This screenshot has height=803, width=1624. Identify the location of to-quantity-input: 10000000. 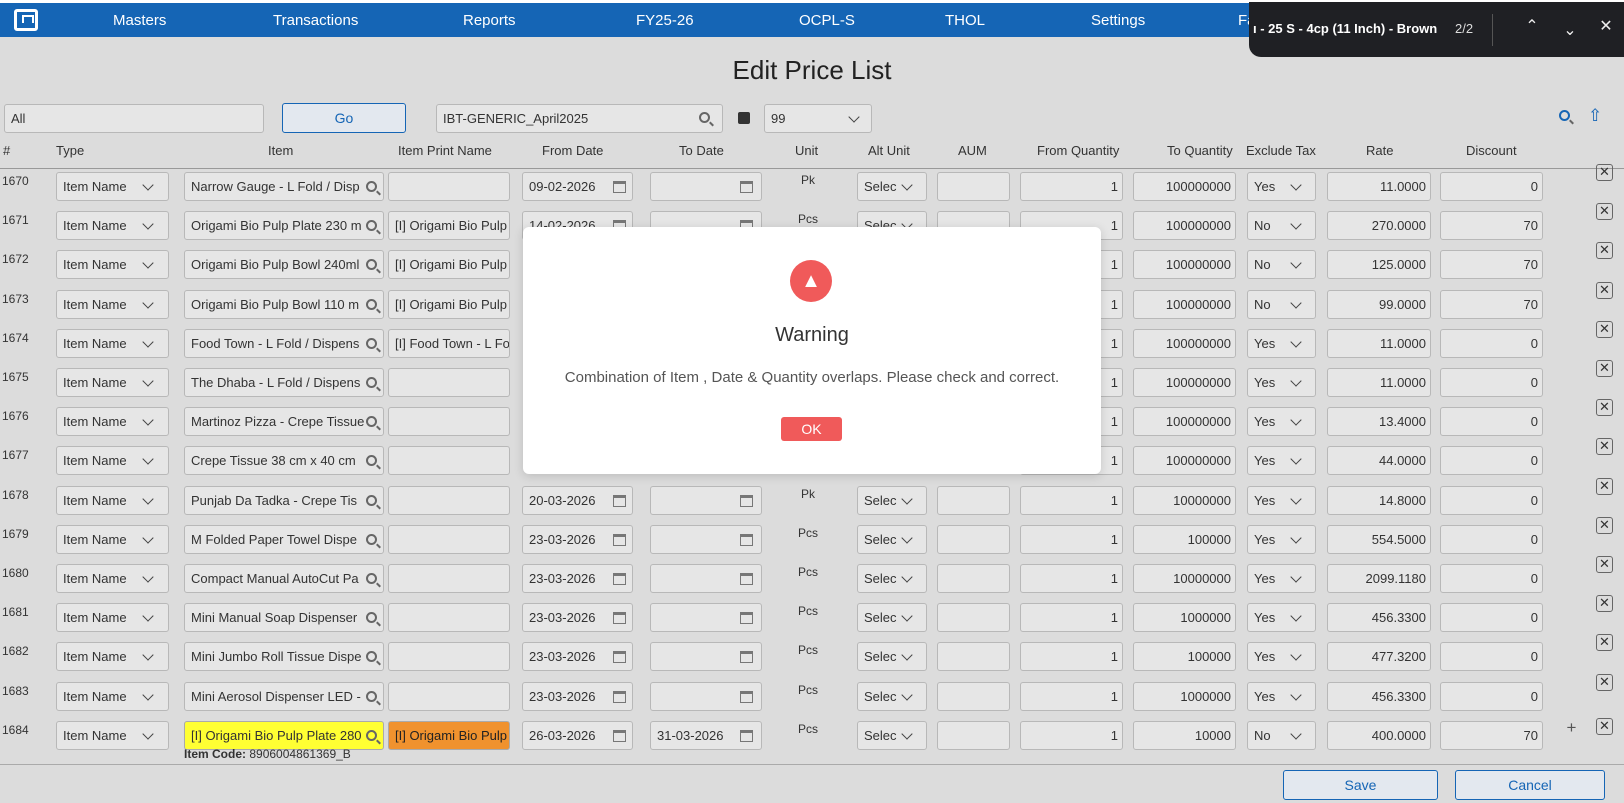
(1184, 578).